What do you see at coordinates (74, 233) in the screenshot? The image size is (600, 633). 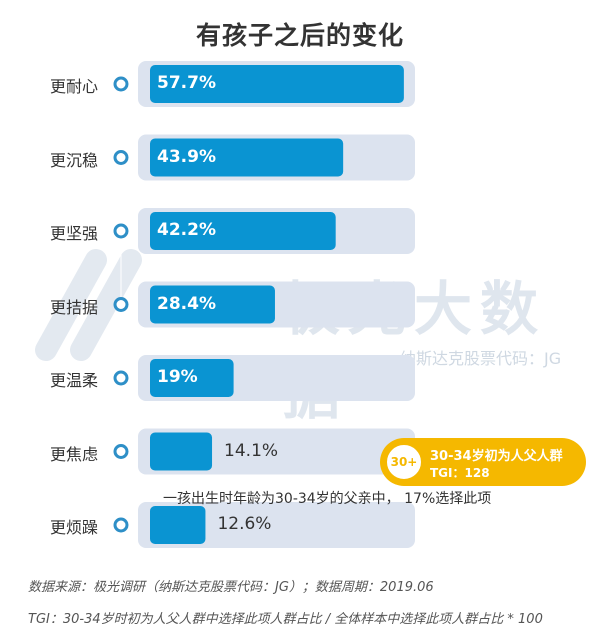 I see `category-label: 更坚强` at bounding box center [74, 233].